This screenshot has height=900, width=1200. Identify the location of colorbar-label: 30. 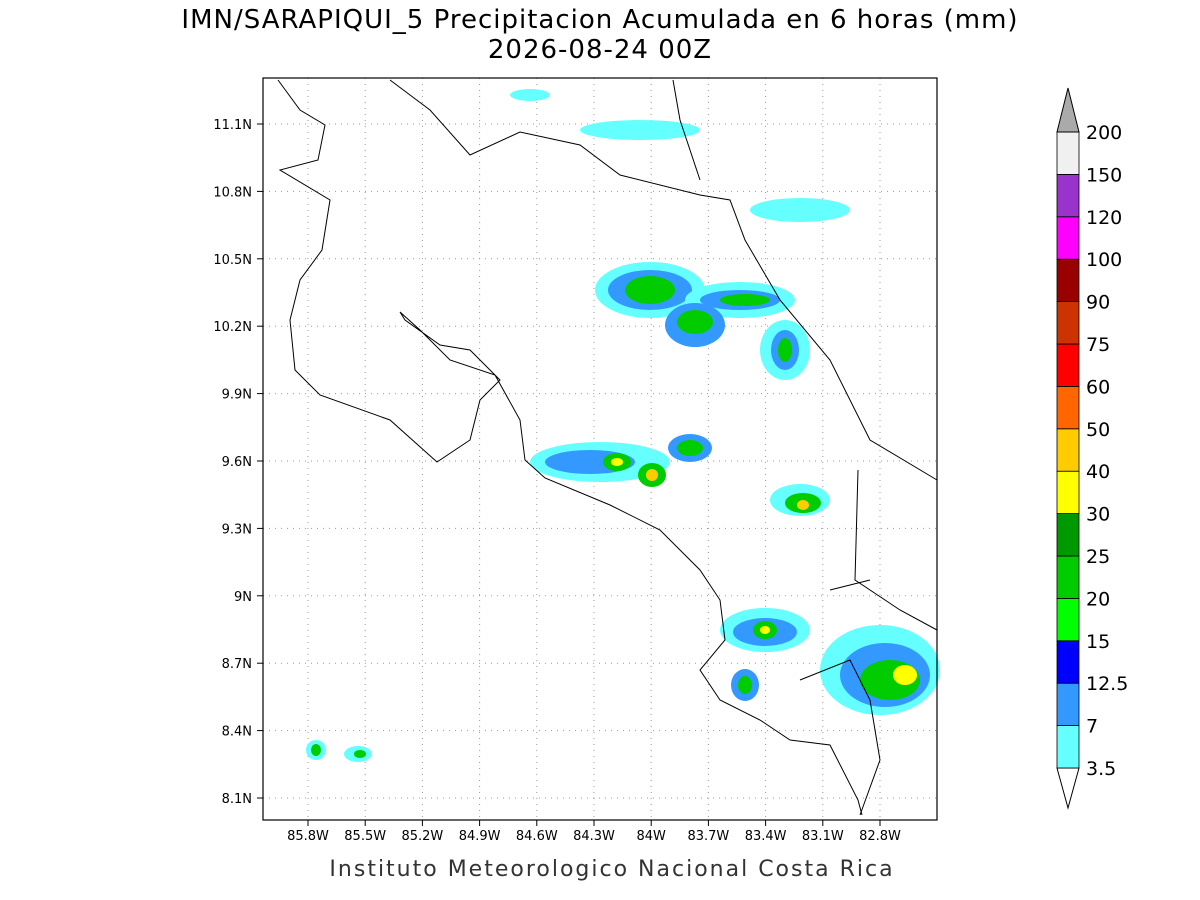
(1098, 515).